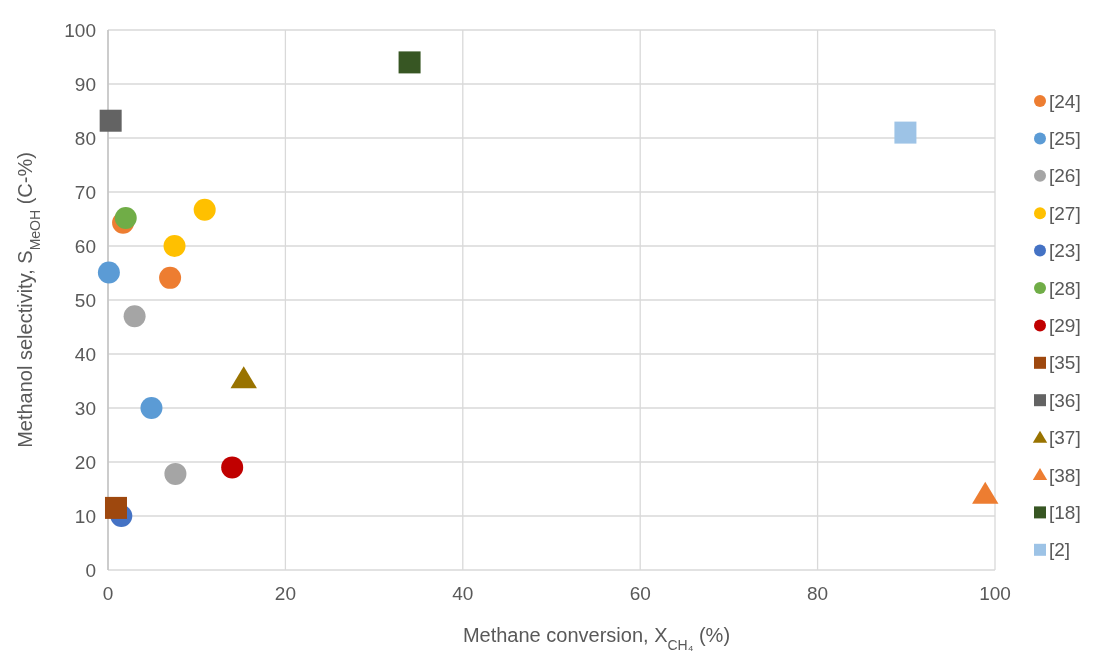 This screenshot has width=1094, height=652. Describe the element at coordinates (80, 30) in the screenshot. I see `y-tick-label: 100` at that location.